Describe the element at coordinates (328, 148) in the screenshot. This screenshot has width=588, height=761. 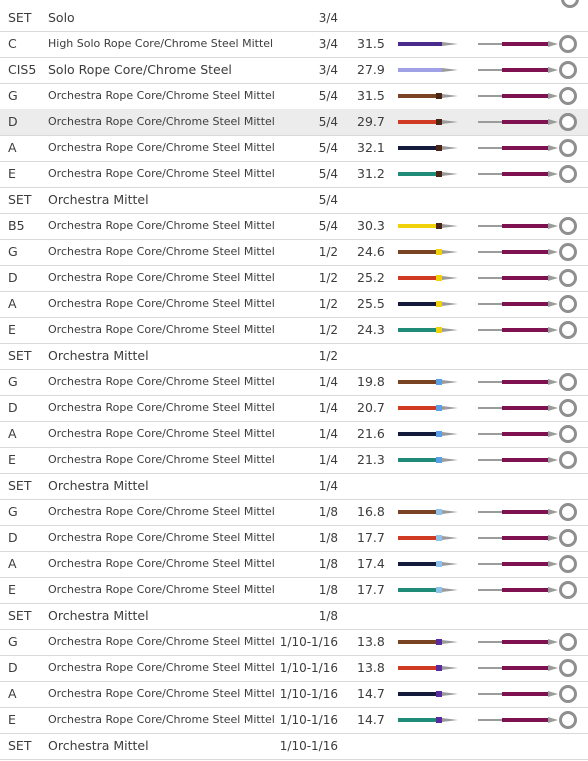
I see `size-label: 5/4` at that location.